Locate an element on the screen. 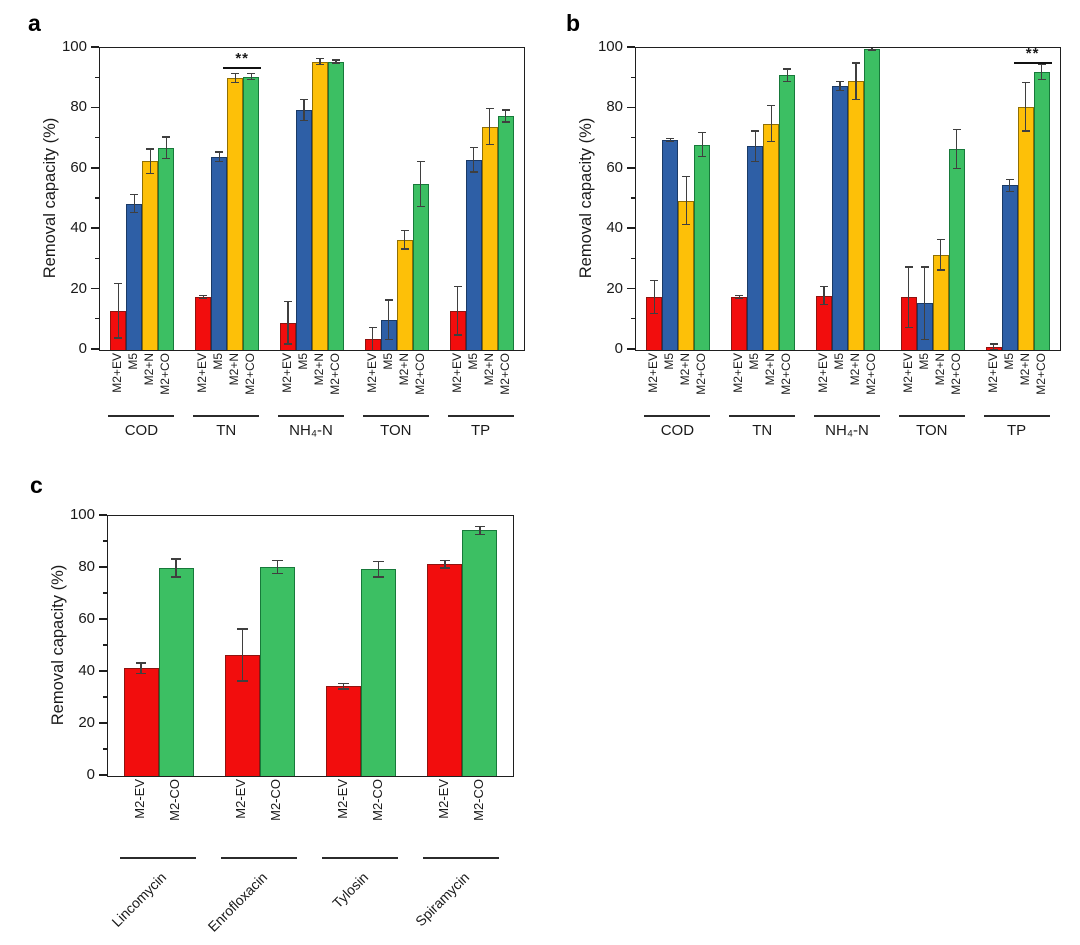  error-bar-M2+EV-TN is located at coordinates (739, 297).